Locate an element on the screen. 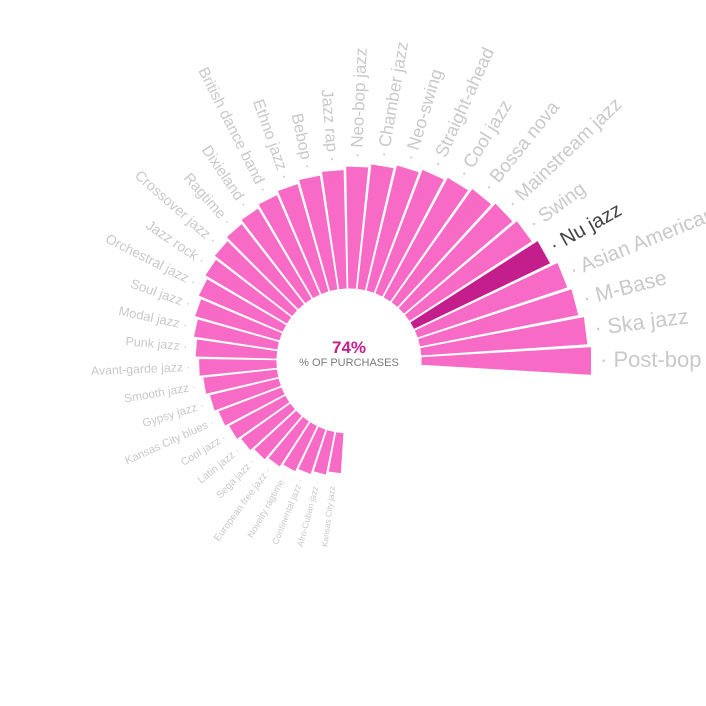 This screenshot has width=706, height=706. bar-m-base is located at coordinates (498, 317).